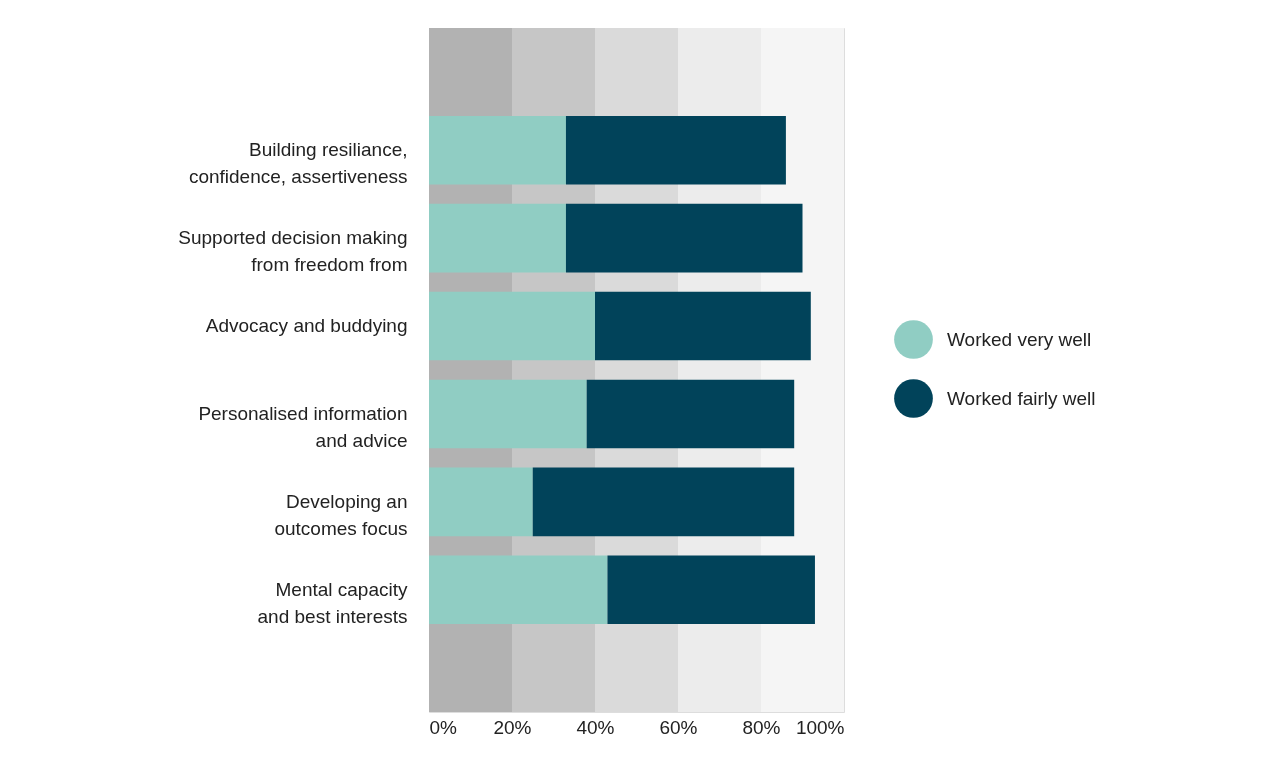 Image resolution: width=1261 pixels, height=758 pixels. What do you see at coordinates (306, 326) in the screenshot?
I see `y-tick-label: Advocacy and buddying` at bounding box center [306, 326].